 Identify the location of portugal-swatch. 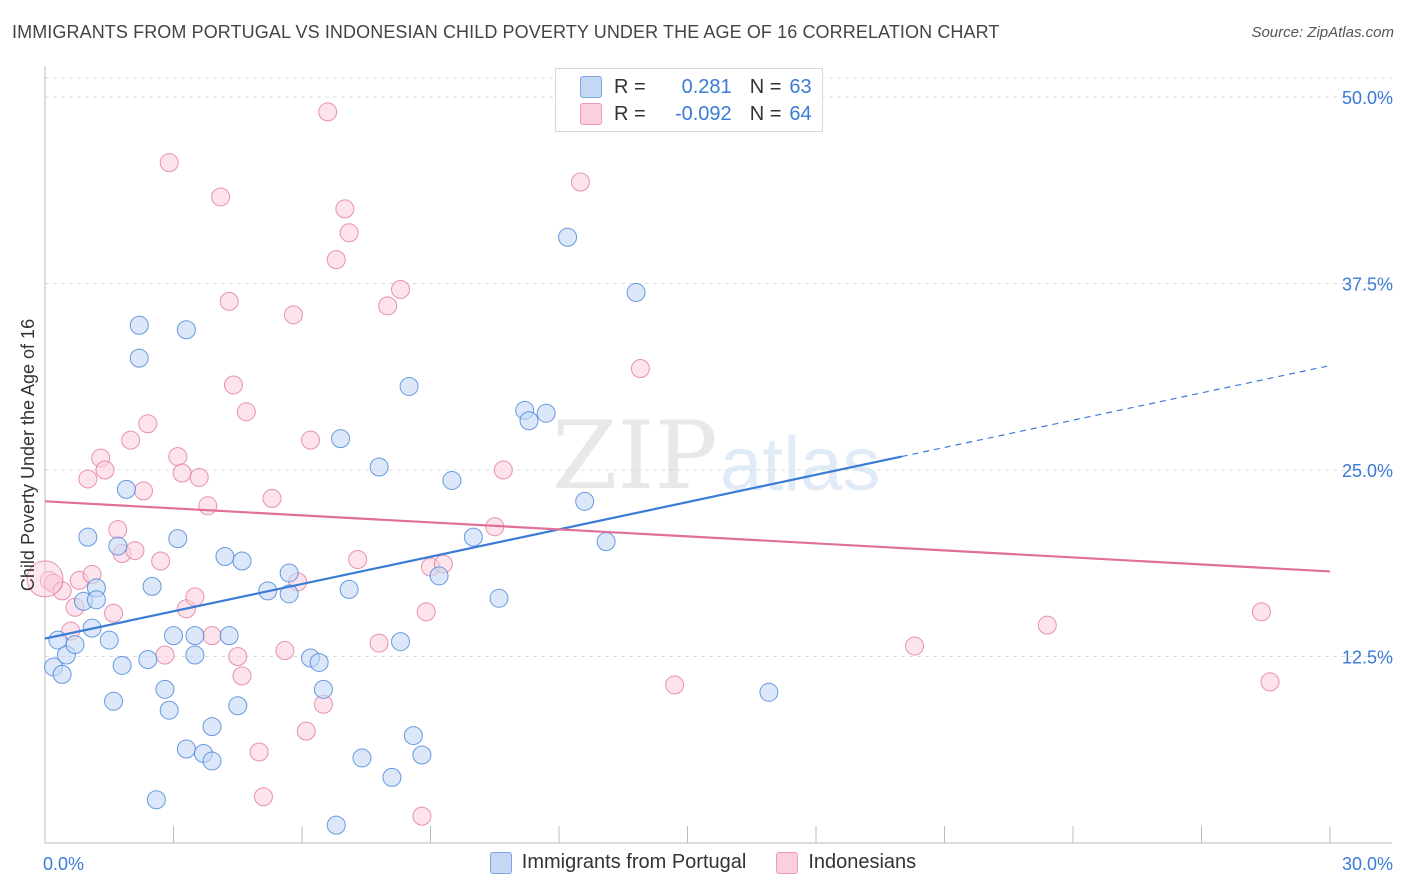
(500, 862).